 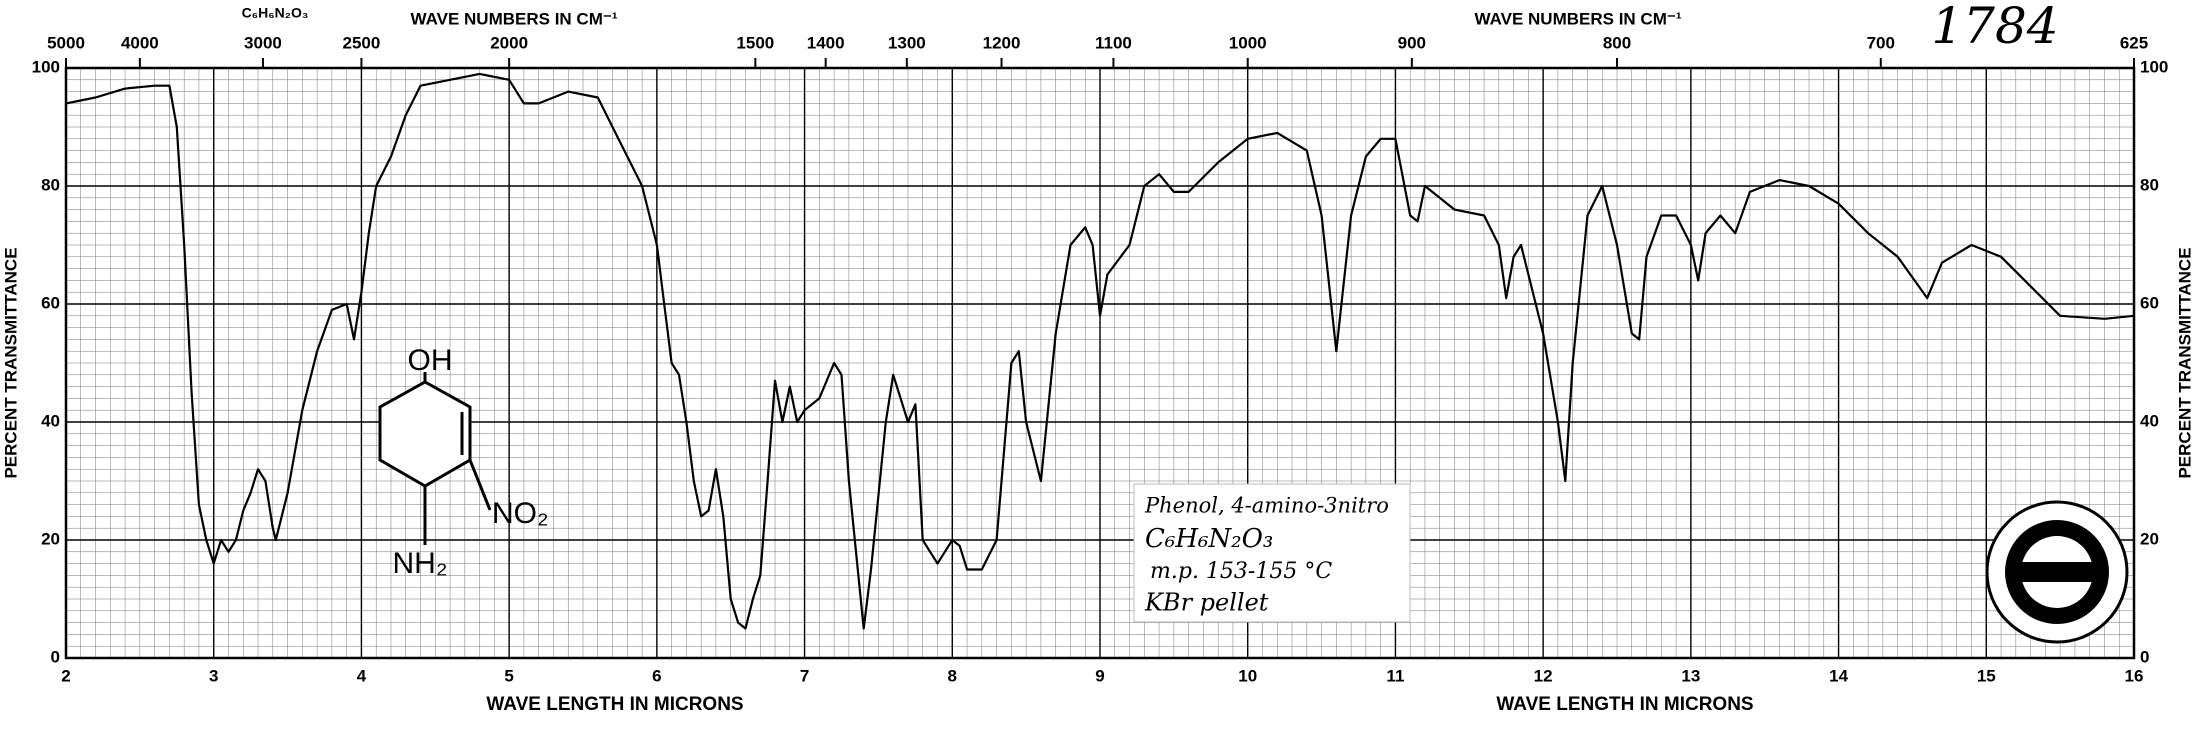 What do you see at coordinates (2149, 302) in the screenshot?
I see `y-tick-label-right: 60` at bounding box center [2149, 302].